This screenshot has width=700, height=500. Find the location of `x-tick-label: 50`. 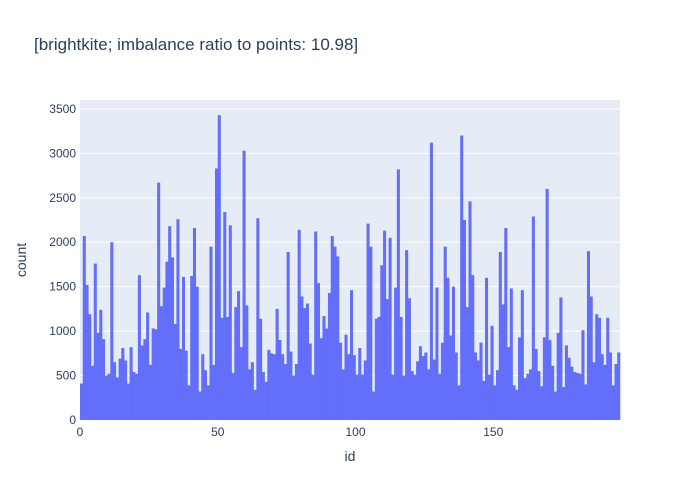

x-tick-label: 50 is located at coordinates (218, 432).